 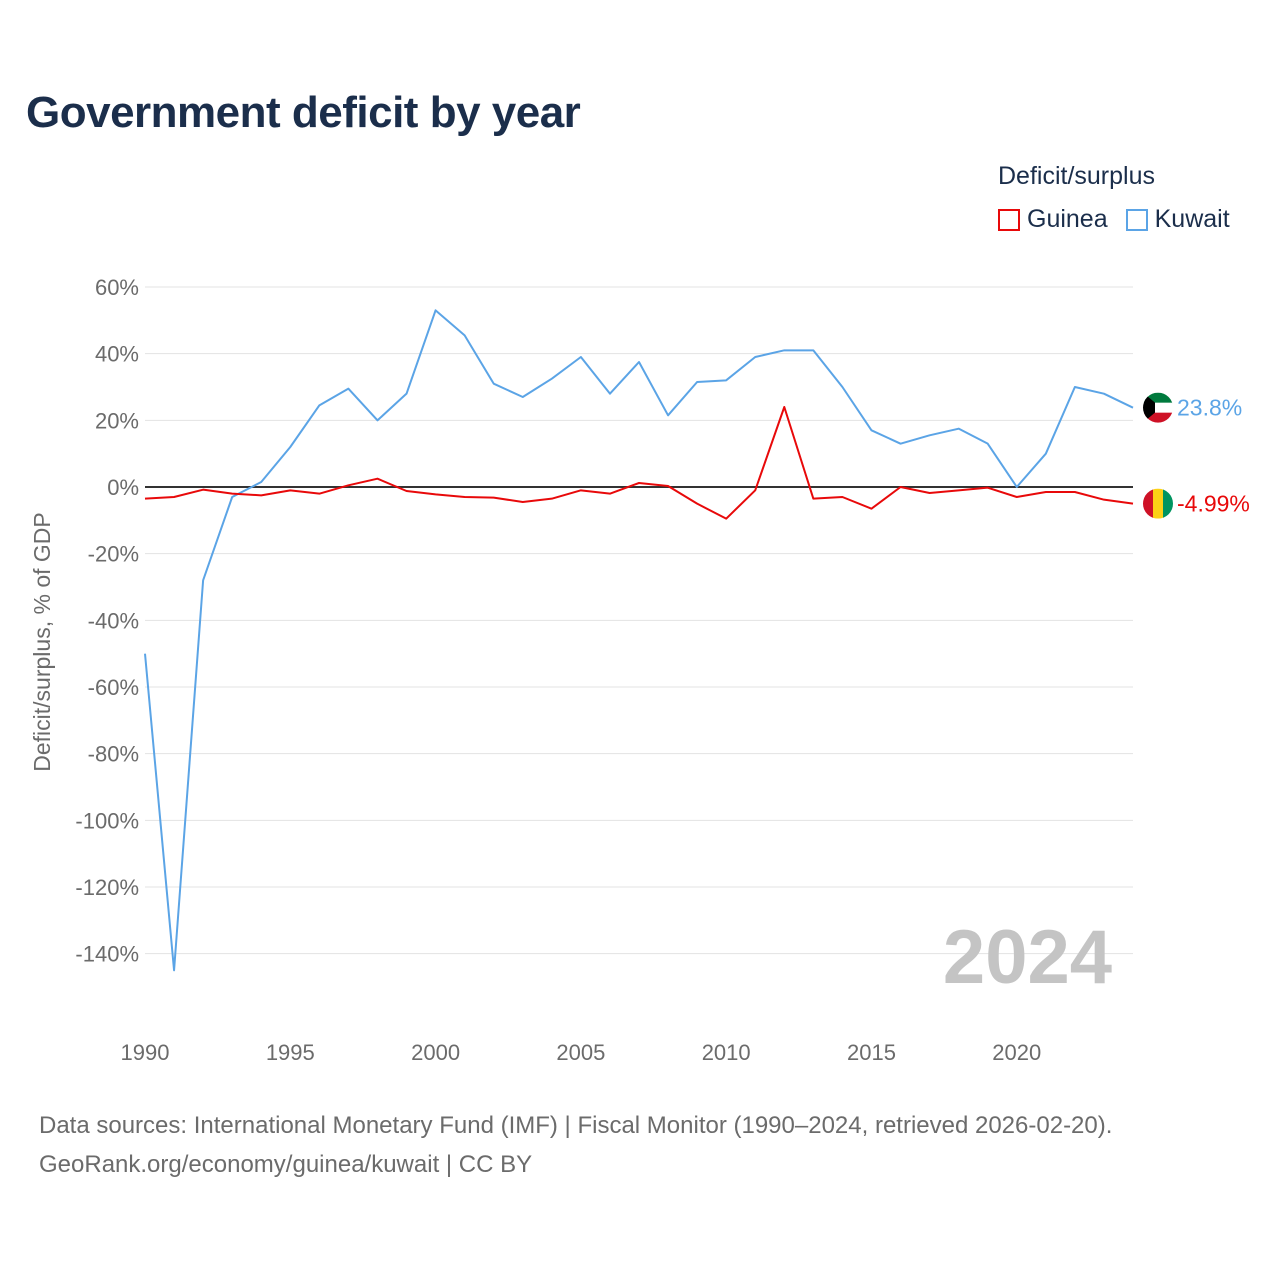 I want to click on legend: Deficit/surplus Guinea Kuwait, so click(x=1114, y=198).